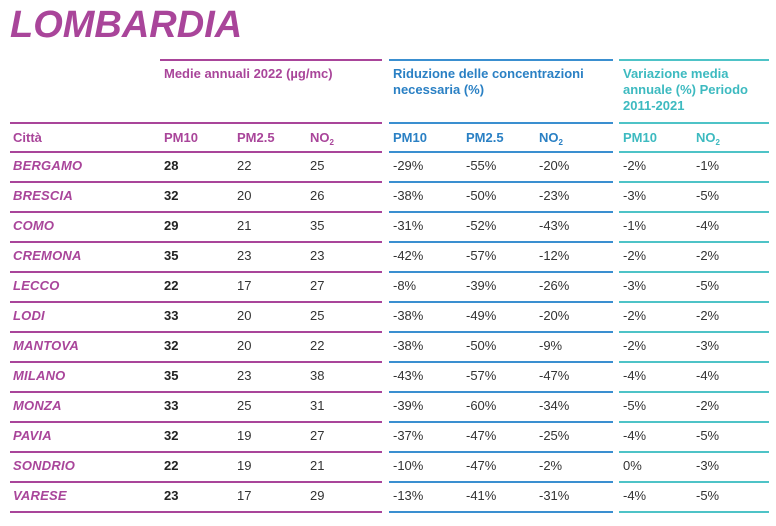 Image resolution: width=776 pixels, height=526 pixels. What do you see at coordinates (244, 405) in the screenshot?
I see `cell-pm25: 25` at bounding box center [244, 405].